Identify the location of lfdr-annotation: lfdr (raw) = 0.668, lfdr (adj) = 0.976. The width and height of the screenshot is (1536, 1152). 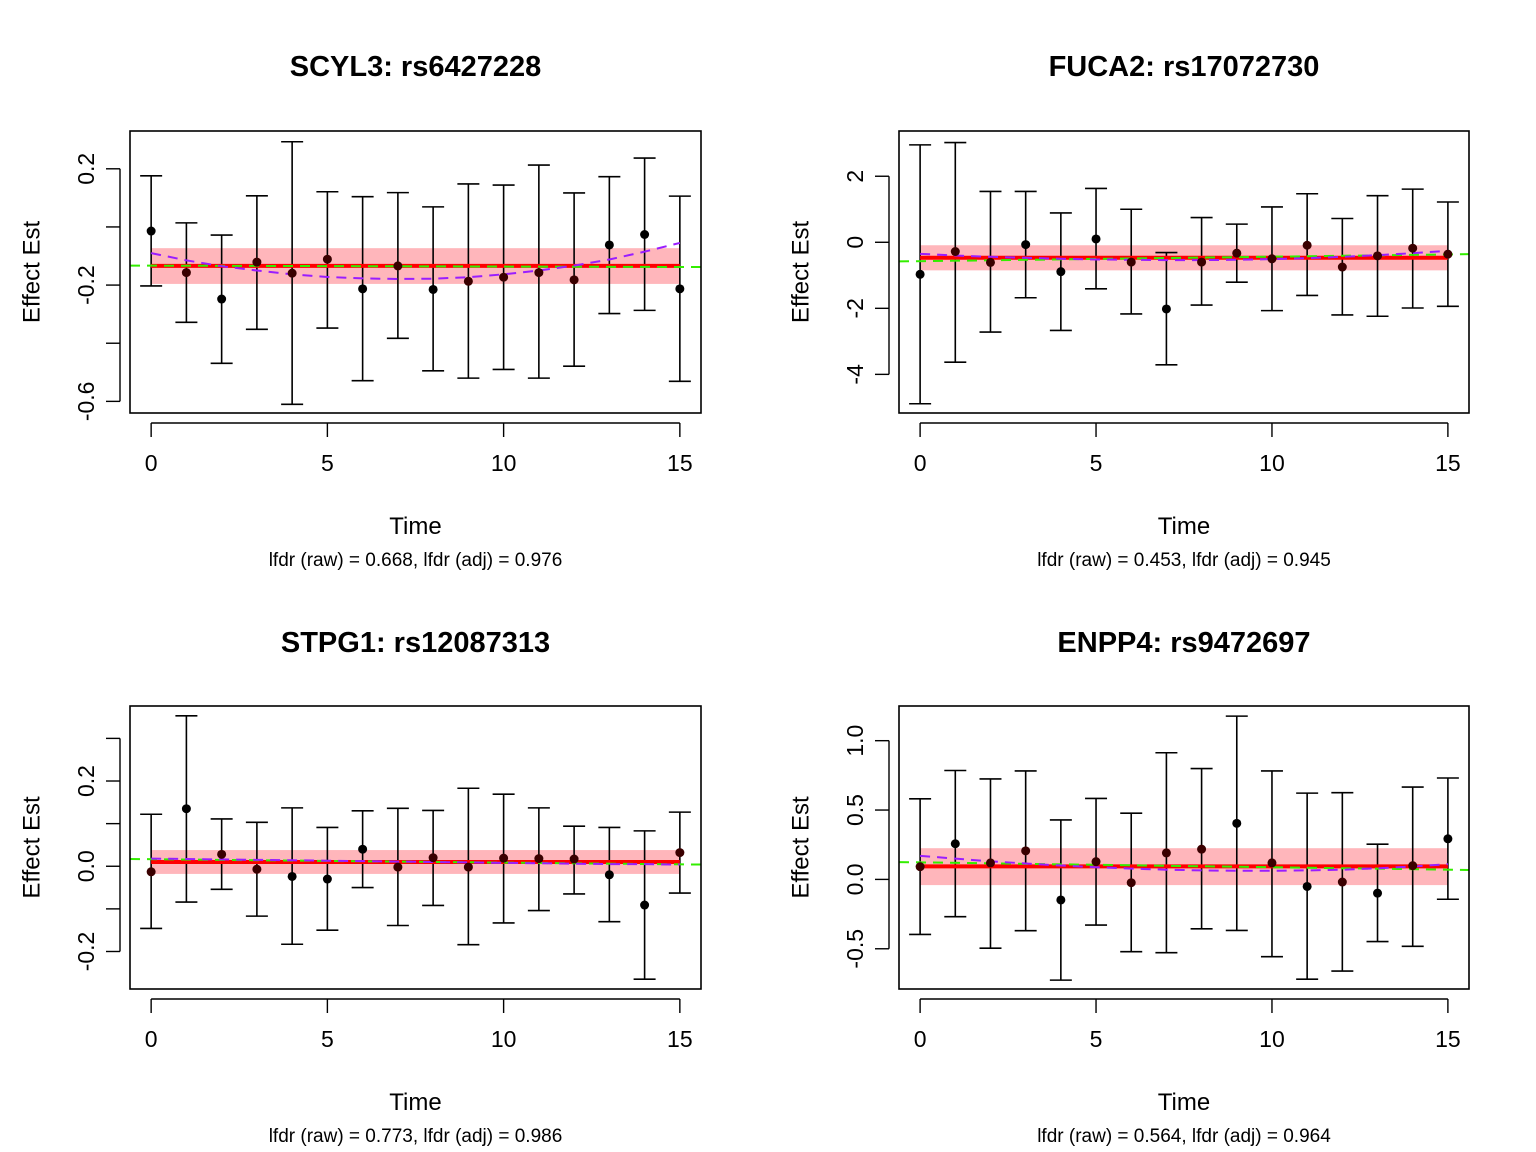
(416, 560).